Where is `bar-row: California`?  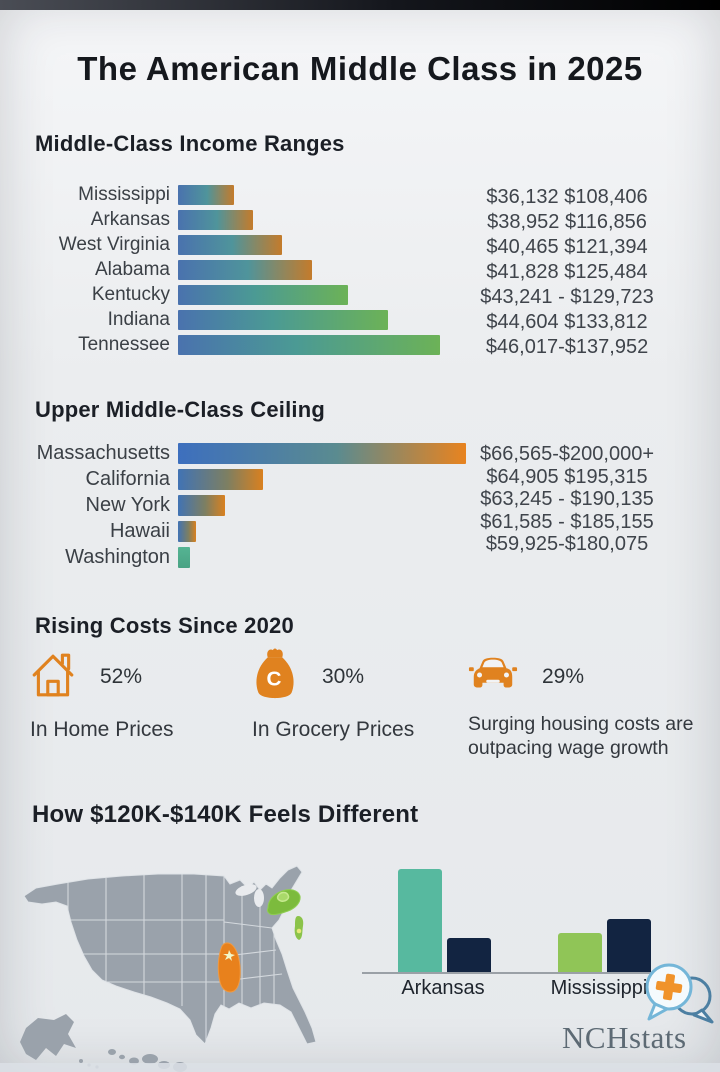
bar-row: California is located at coordinates (360, 479).